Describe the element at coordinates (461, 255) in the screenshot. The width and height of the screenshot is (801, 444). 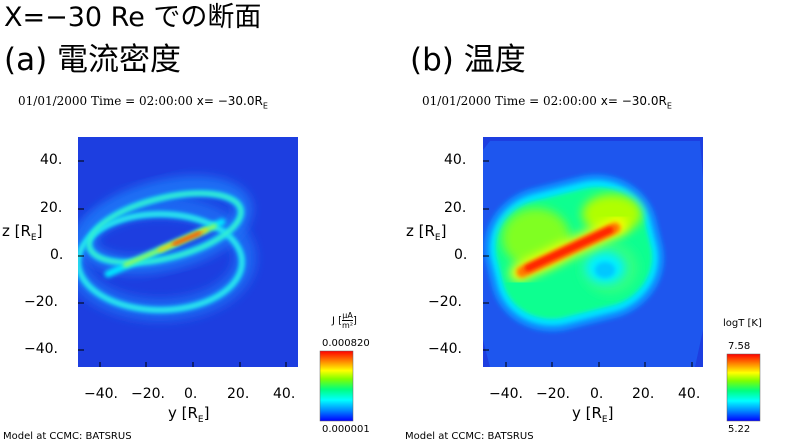
I see `panel-b-ytick: 0.` at that location.